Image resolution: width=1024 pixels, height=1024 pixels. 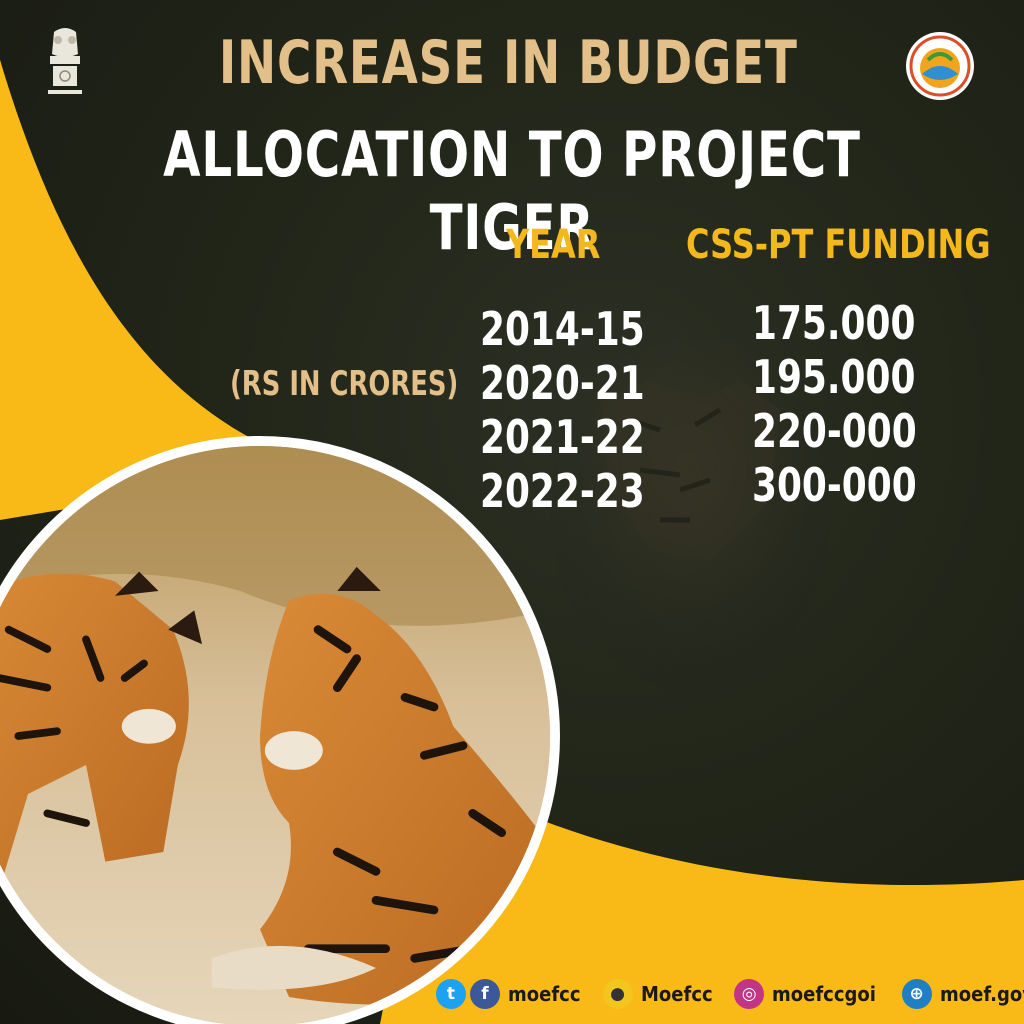 I want to click on instagram-handle: moefccgoi, so click(x=824, y=994).